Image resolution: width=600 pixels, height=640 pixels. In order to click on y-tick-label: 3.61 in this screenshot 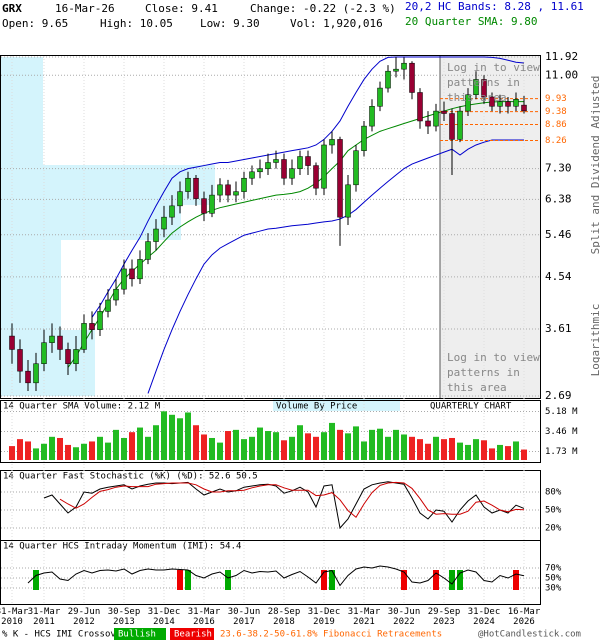, I will do `click(558, 328)`.